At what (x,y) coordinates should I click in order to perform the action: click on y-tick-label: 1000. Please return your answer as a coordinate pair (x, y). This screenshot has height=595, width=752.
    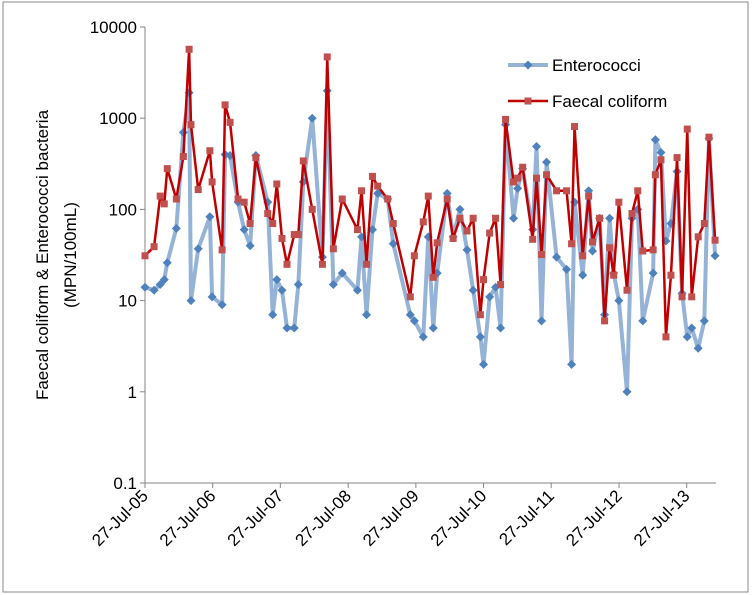
    Looking at the image, I should click on (118, 118).